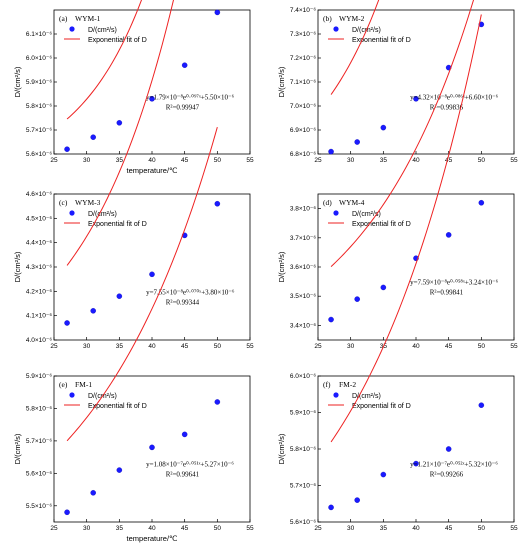 This screenshot has height=550, width=532. What do you see at coordinates (327, 384) in the screenshot?
I see `panel-tag: (f)` at bounding box center [327, 384].